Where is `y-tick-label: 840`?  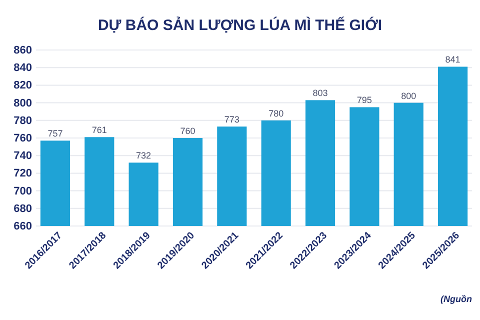
y-tick-label: 840 is located at coordinates (23, 68).